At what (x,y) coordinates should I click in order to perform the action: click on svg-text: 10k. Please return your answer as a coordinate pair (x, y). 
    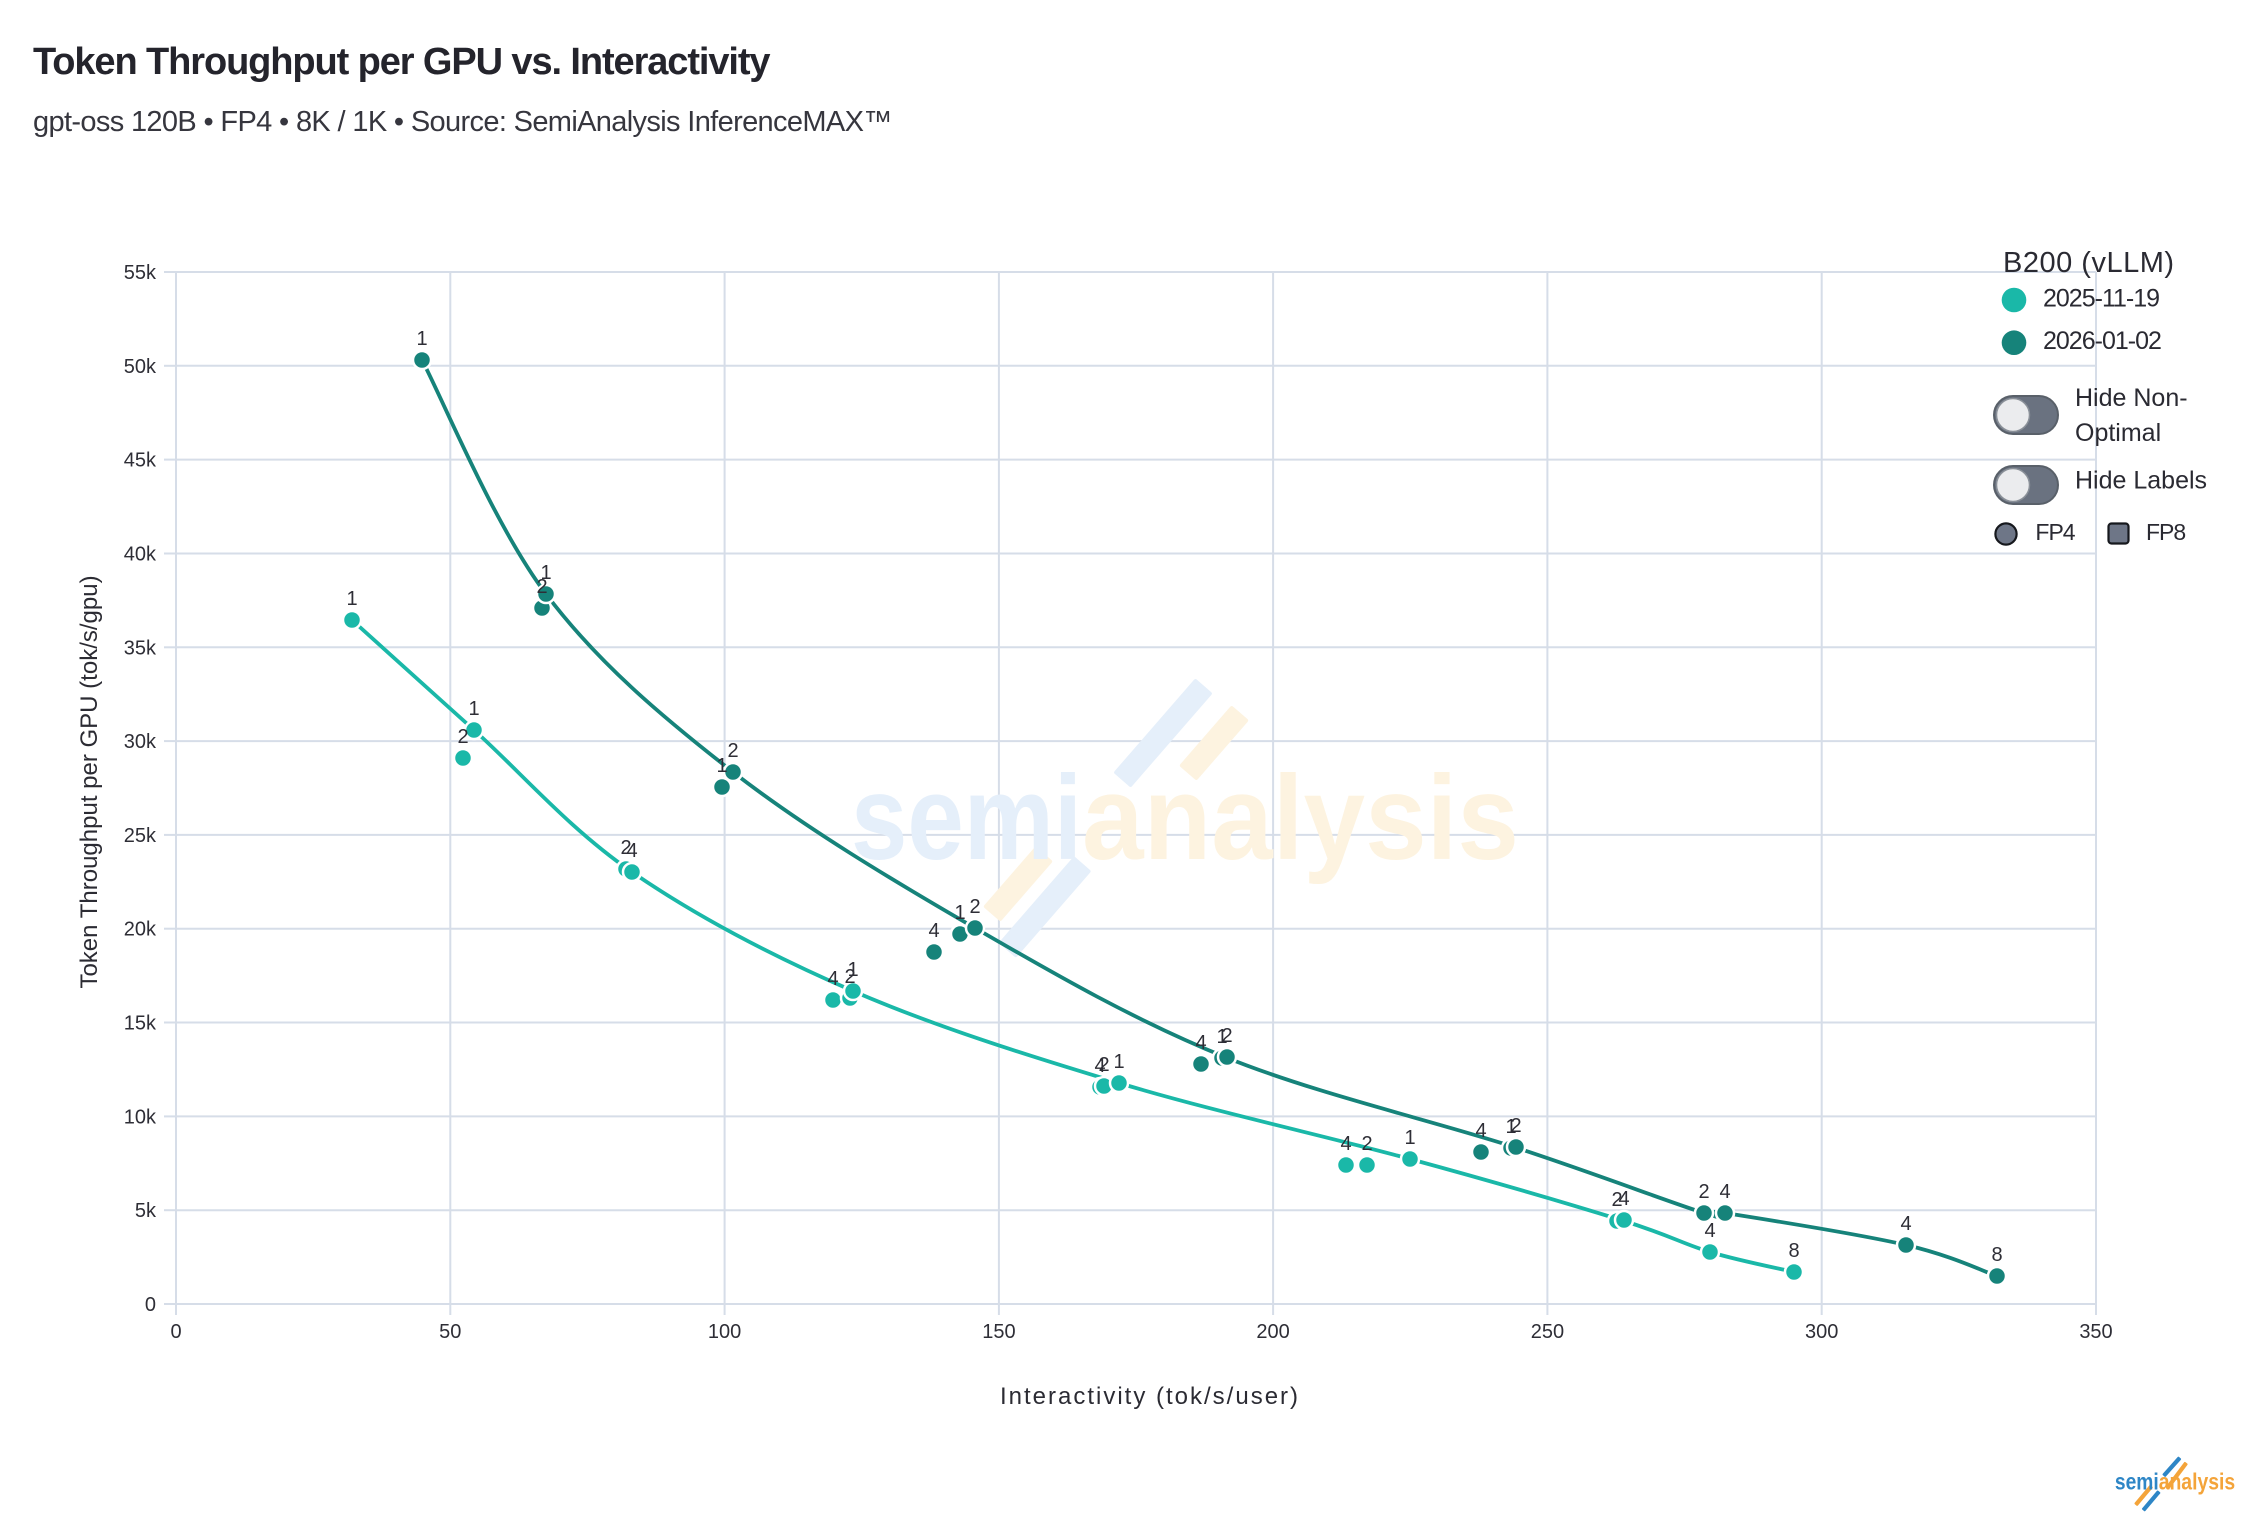
    Looking at the image, I should click on (140, 1117).